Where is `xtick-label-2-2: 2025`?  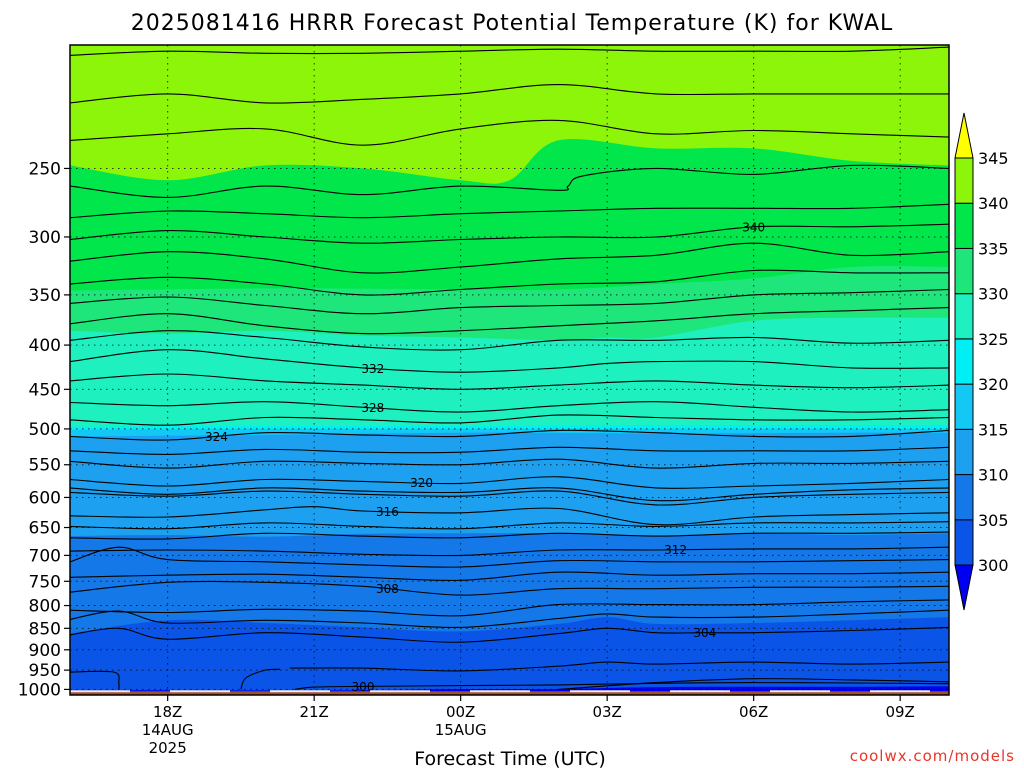
xtick-label-2-2: 2025 is located at coordinates (168, 748).